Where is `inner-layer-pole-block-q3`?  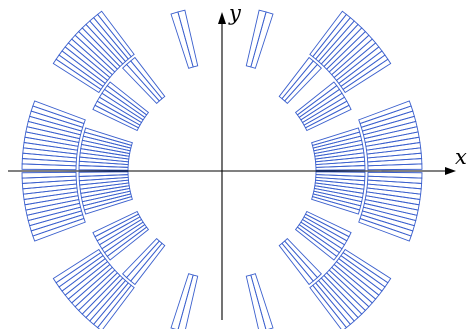 inner-layer-pole-block-q3 is located at coordinates (144, 261).